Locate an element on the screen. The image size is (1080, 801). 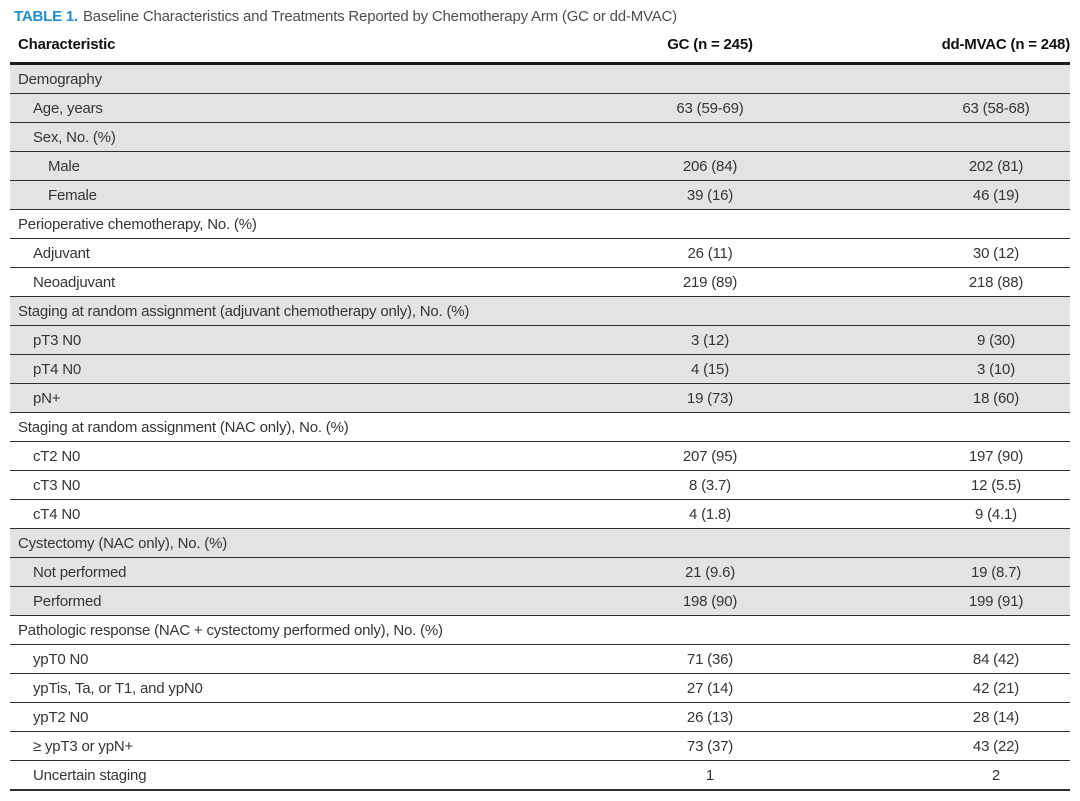
gc-value-cell: 27 (14) is located at coordinates (710, 688).